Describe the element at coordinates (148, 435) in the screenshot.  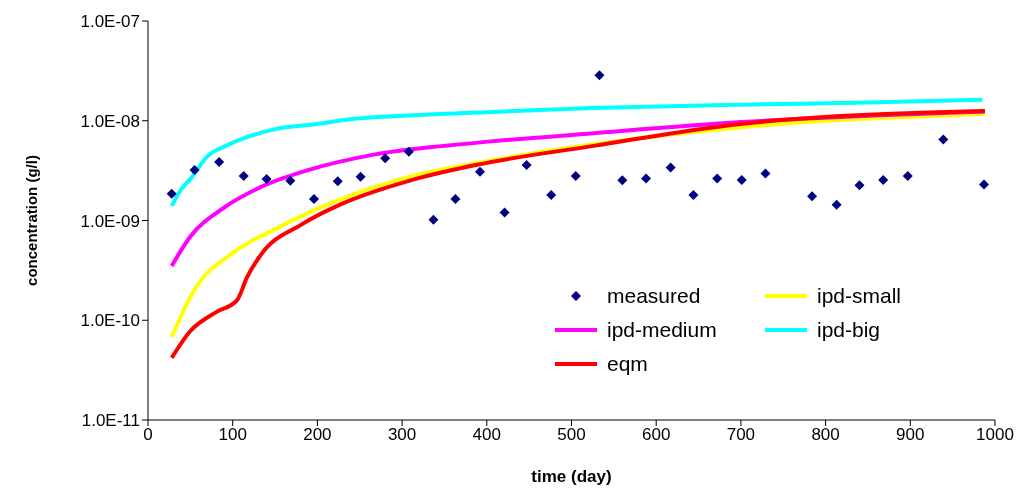
I see `x-tick-label: 0` at that location.